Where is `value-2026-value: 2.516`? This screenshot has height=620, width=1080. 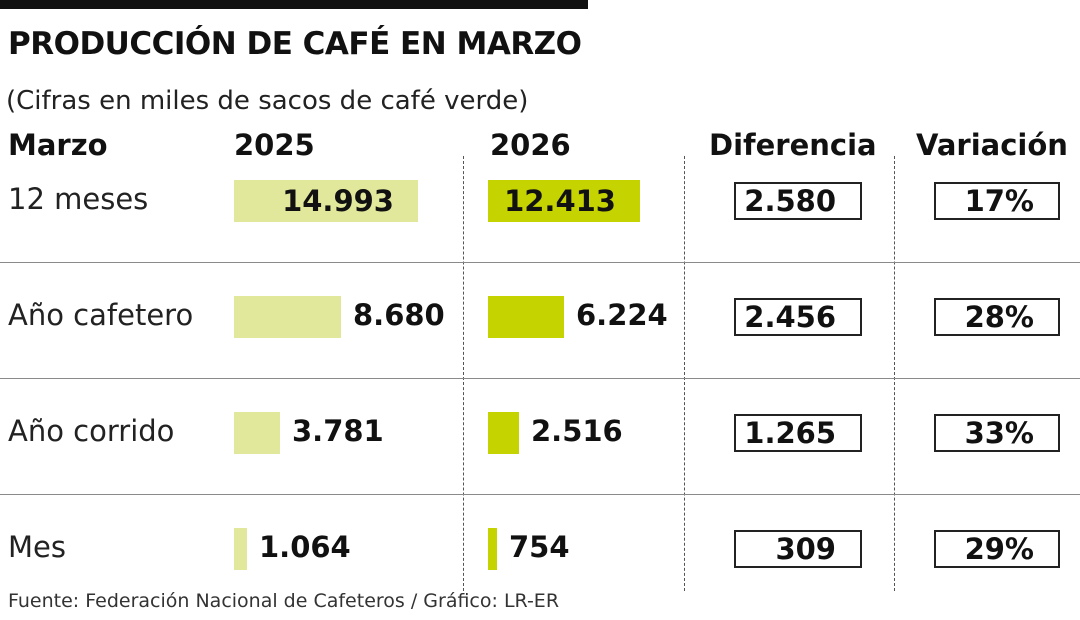 value-2026-value: 2.516 is located at coordinates (577, 431).